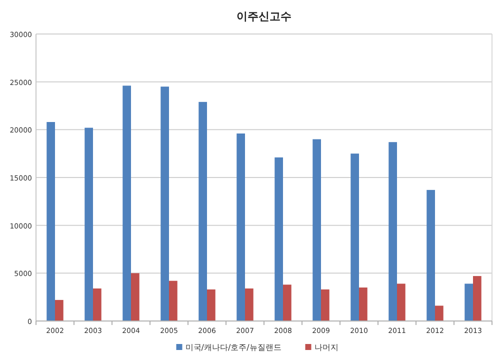  I want to click on legend-label: 나머지, so click(326, 347).